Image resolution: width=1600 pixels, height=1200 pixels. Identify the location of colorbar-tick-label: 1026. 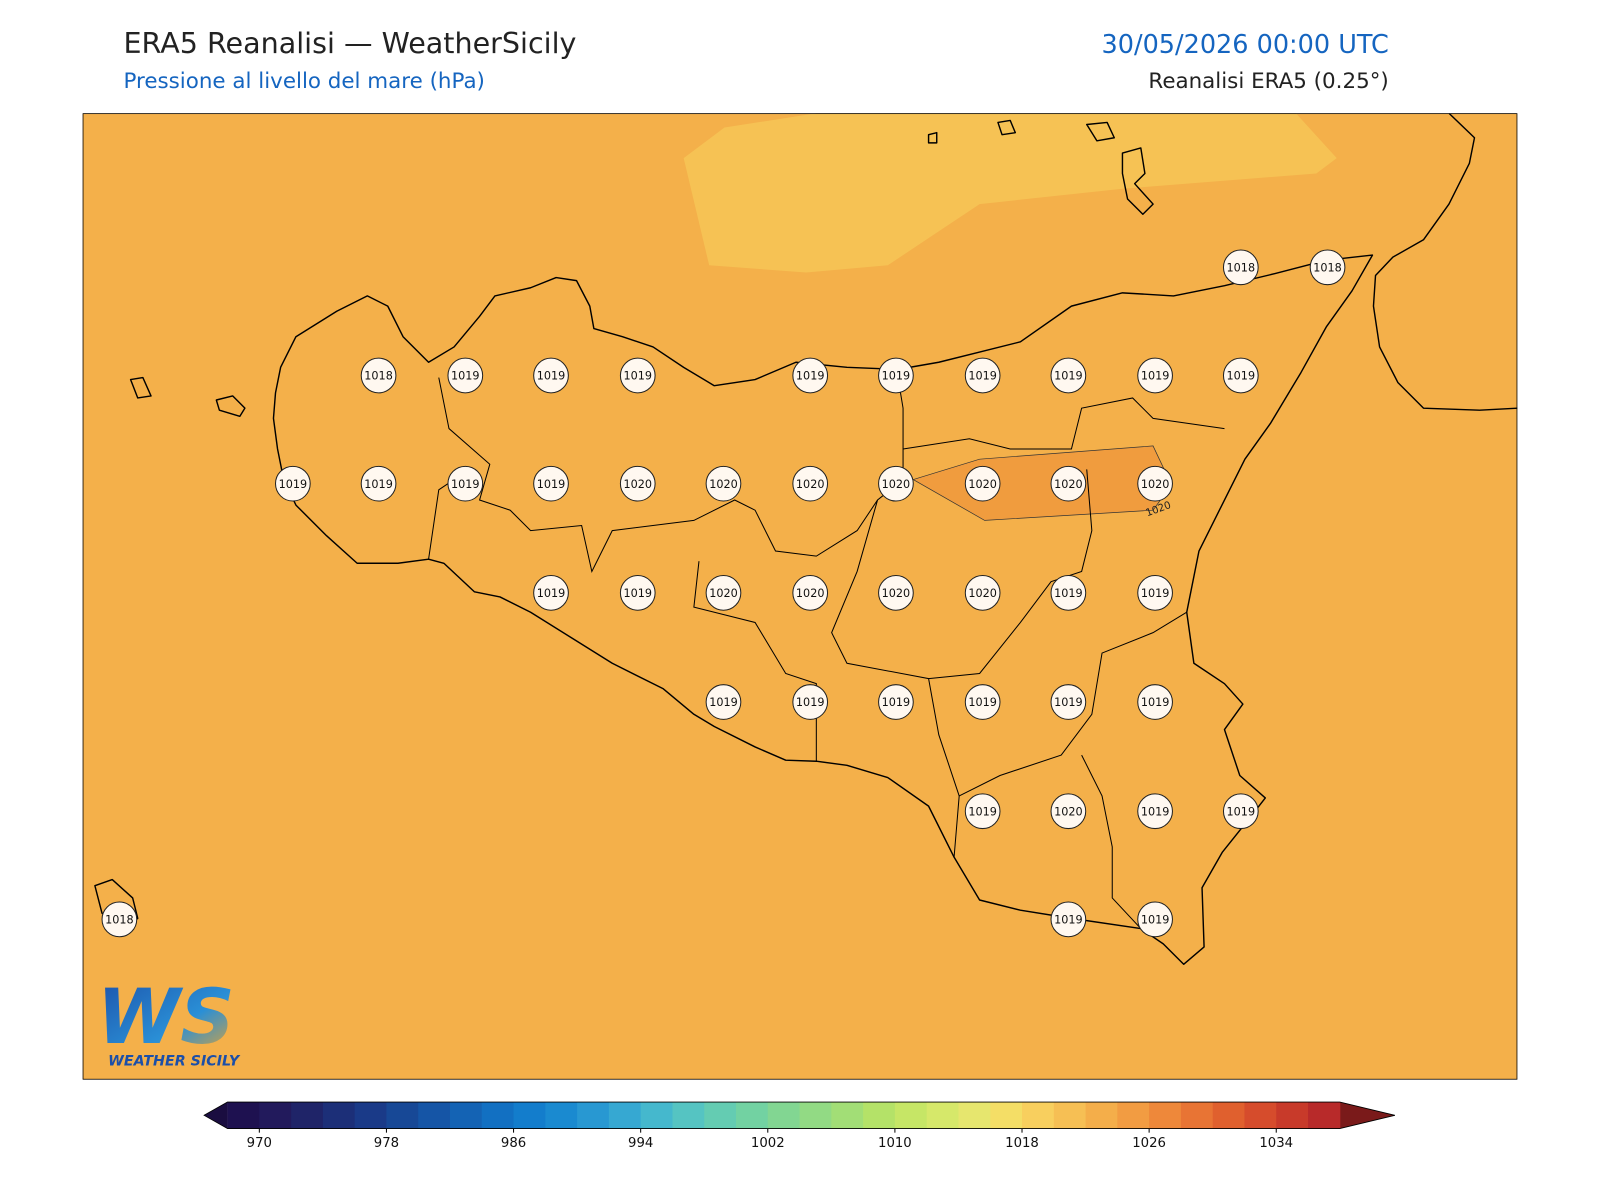
(1149, 1143).